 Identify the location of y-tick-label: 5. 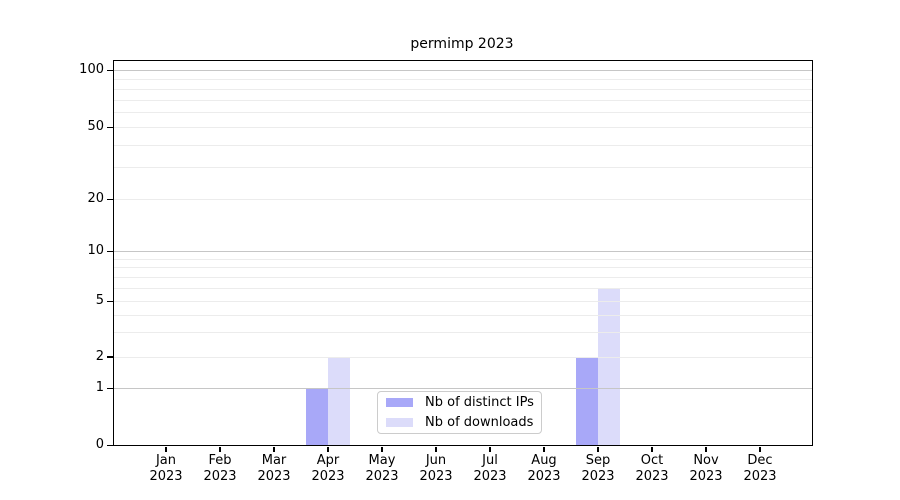
(99, 300).